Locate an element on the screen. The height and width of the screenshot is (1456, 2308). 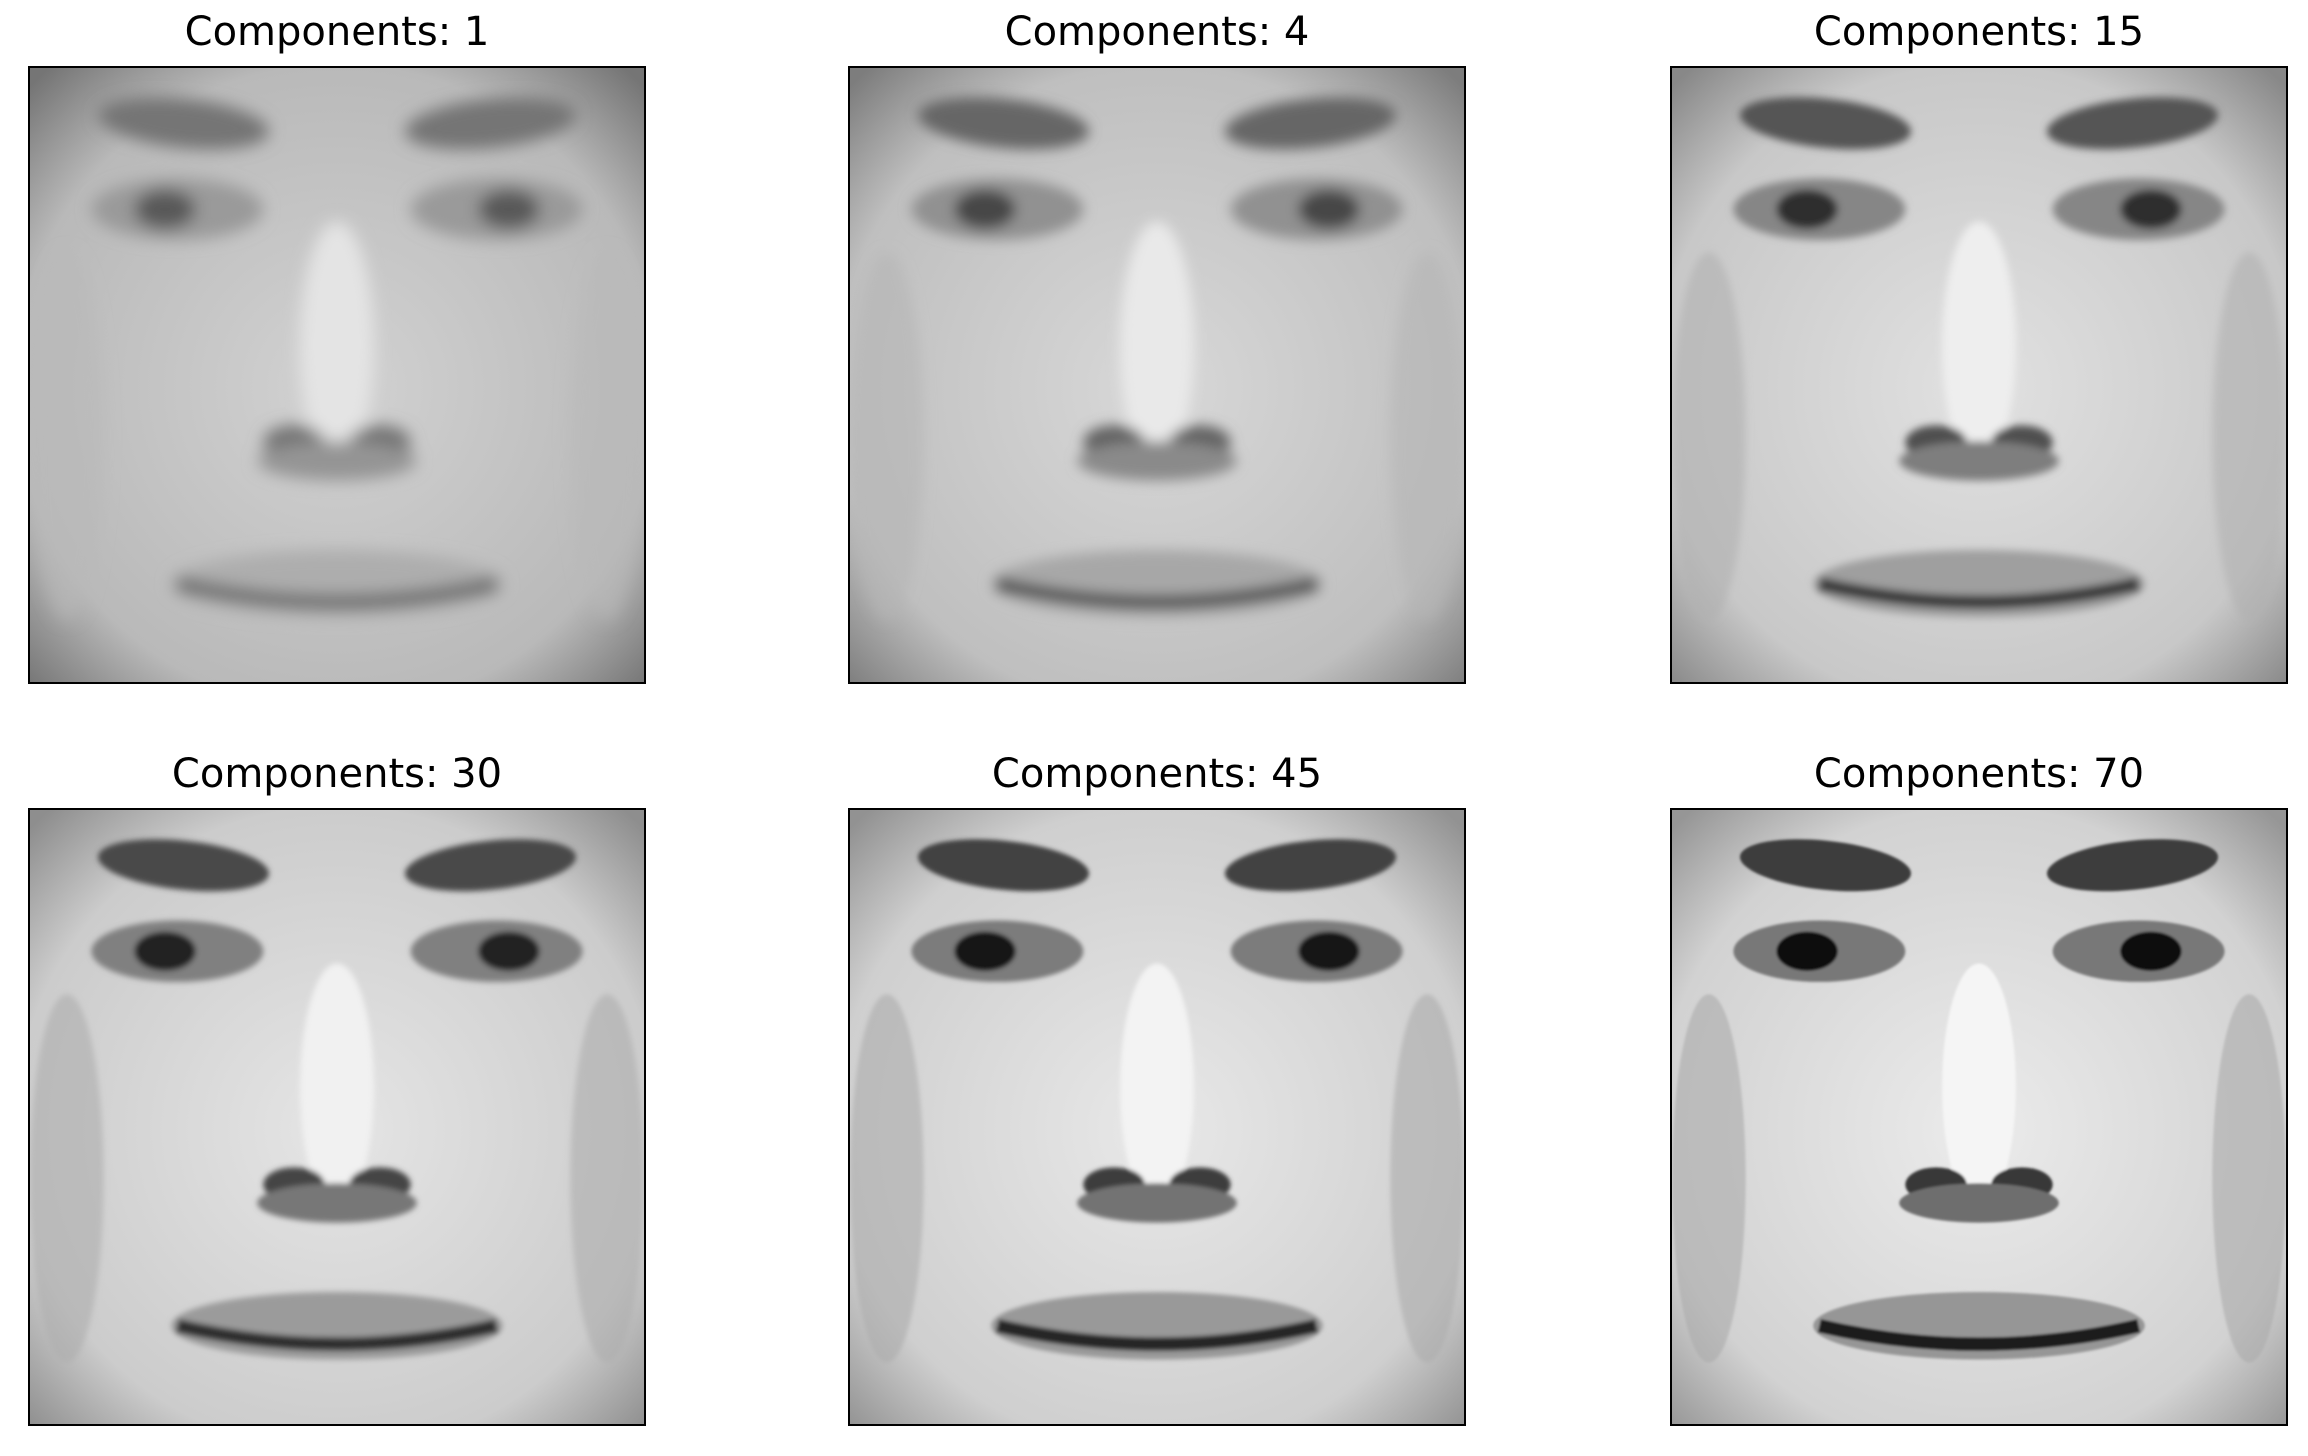
panel-title: Components: 4 is located at coordinates (1157, 32).